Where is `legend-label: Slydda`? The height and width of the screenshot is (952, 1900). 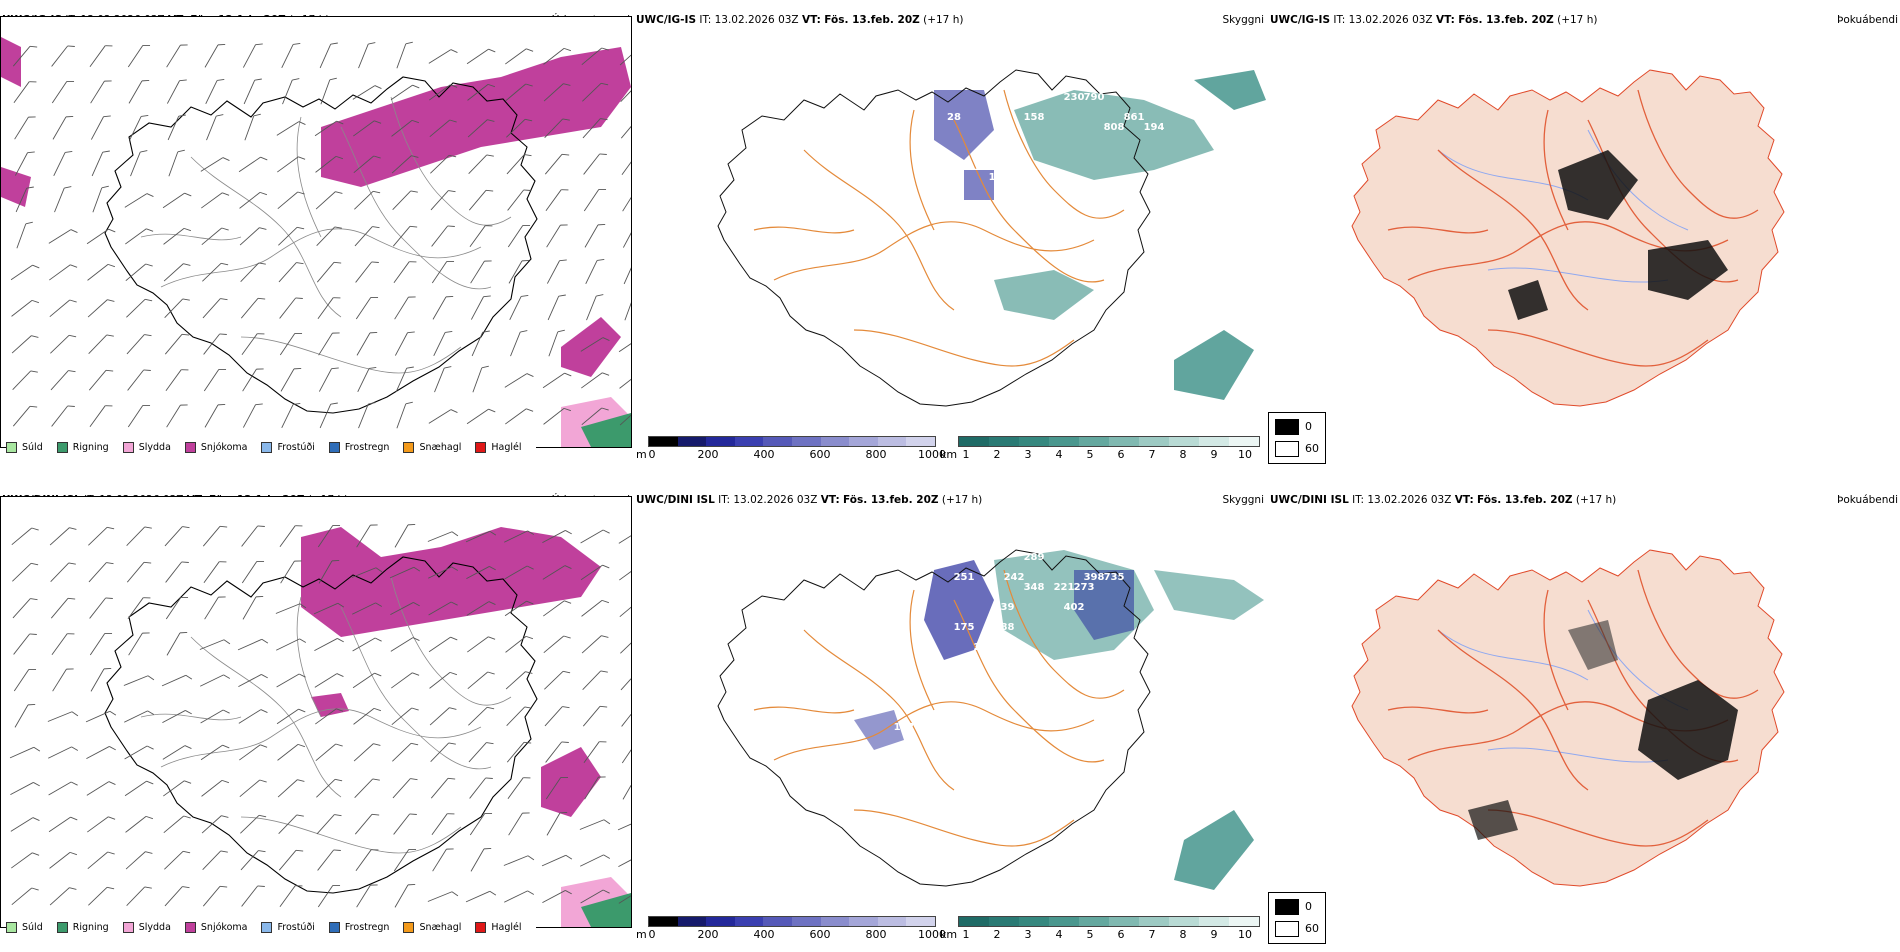
legend-label: Slydda is located at coordinates (154, 927).